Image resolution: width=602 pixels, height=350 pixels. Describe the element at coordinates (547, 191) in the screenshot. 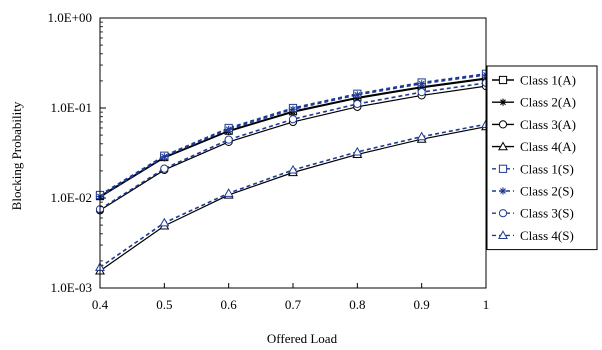

I see `legend-label: Class 2(S)` at that location.